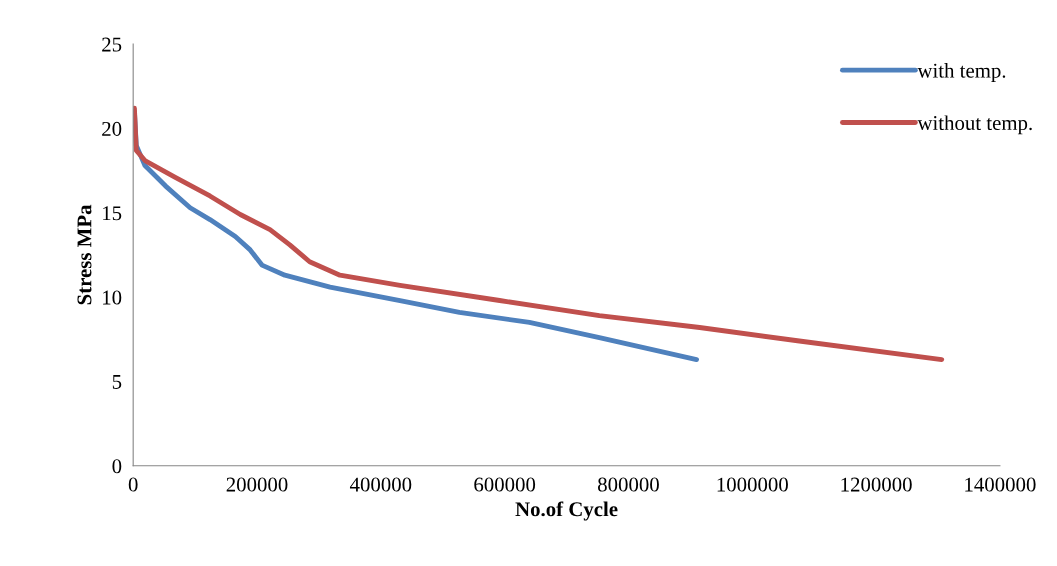 The width and height of the screenshot is (1057, 566). Describe the element at coordinates (1000, 484) in the screenshot. I see `x-tick-label: 1400000` at that location.